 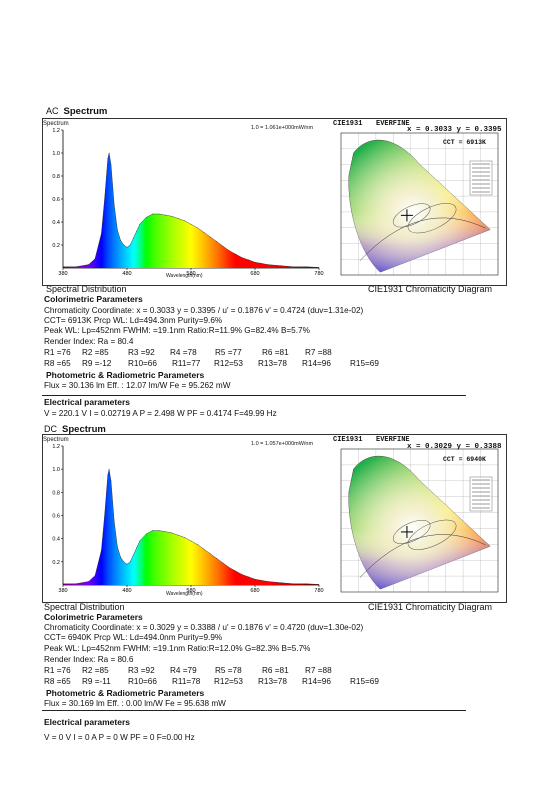 I want to click on spectrum-axis-title: Spectrum, so click(x=56, y=124).